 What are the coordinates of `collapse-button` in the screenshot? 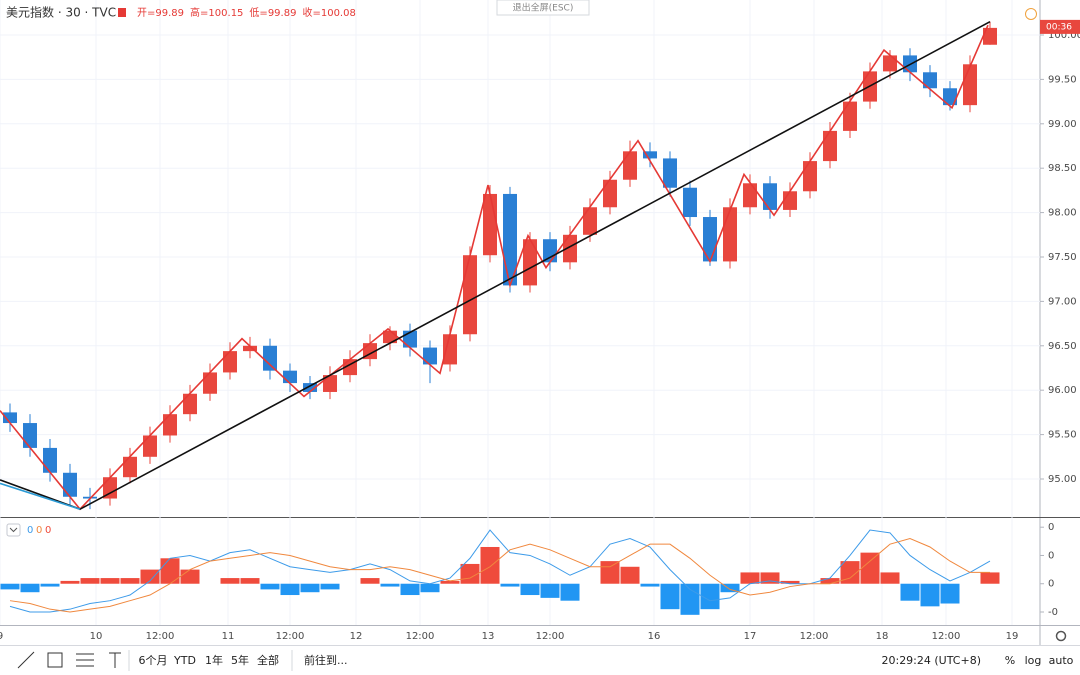 It's located at (13, 530).